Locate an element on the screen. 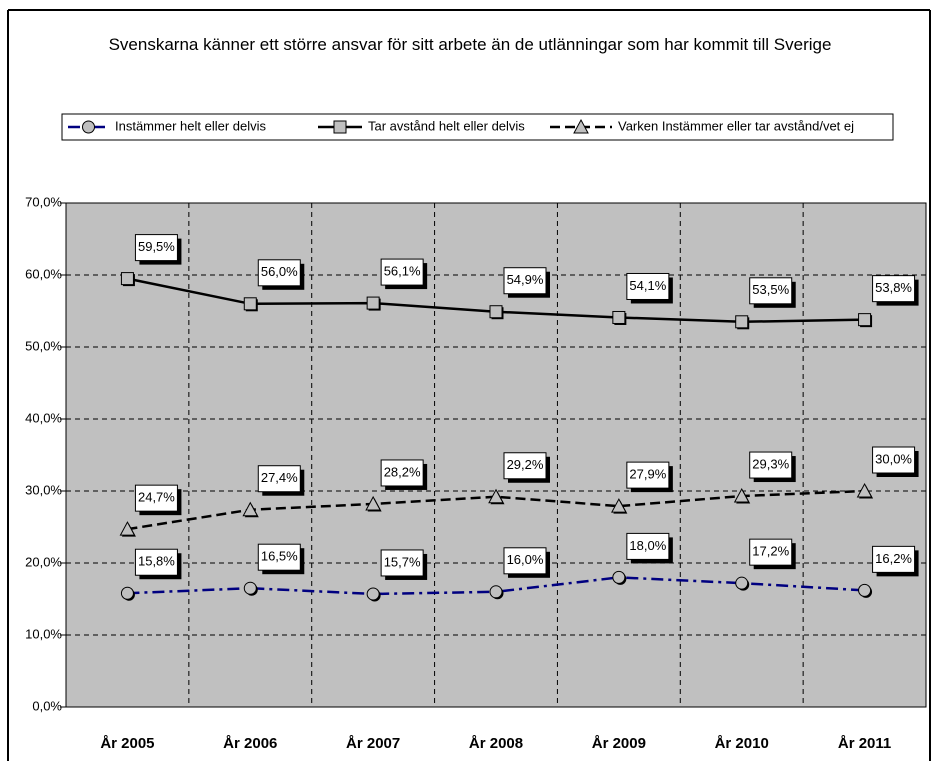 This screenshot has height=761, width=939. legend is located at coordinates (477, 127).